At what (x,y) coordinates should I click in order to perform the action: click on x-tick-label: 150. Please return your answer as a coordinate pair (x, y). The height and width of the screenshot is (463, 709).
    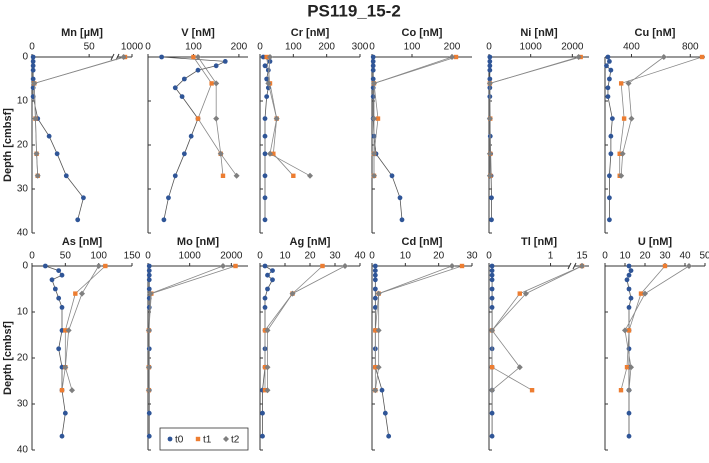
    Looking at the image, I should click on (132, 256).